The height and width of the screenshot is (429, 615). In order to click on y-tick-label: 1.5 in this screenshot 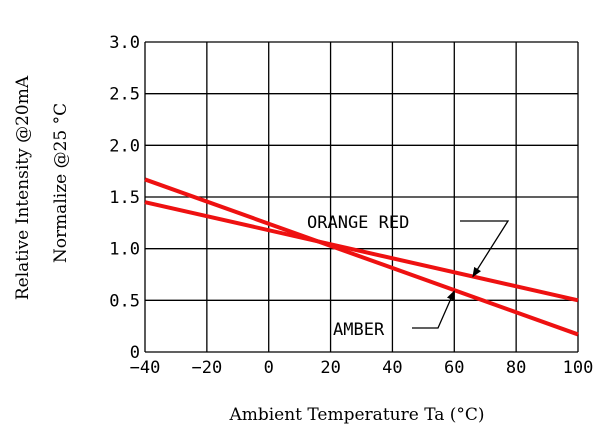, I will do `click(124, 198)`.